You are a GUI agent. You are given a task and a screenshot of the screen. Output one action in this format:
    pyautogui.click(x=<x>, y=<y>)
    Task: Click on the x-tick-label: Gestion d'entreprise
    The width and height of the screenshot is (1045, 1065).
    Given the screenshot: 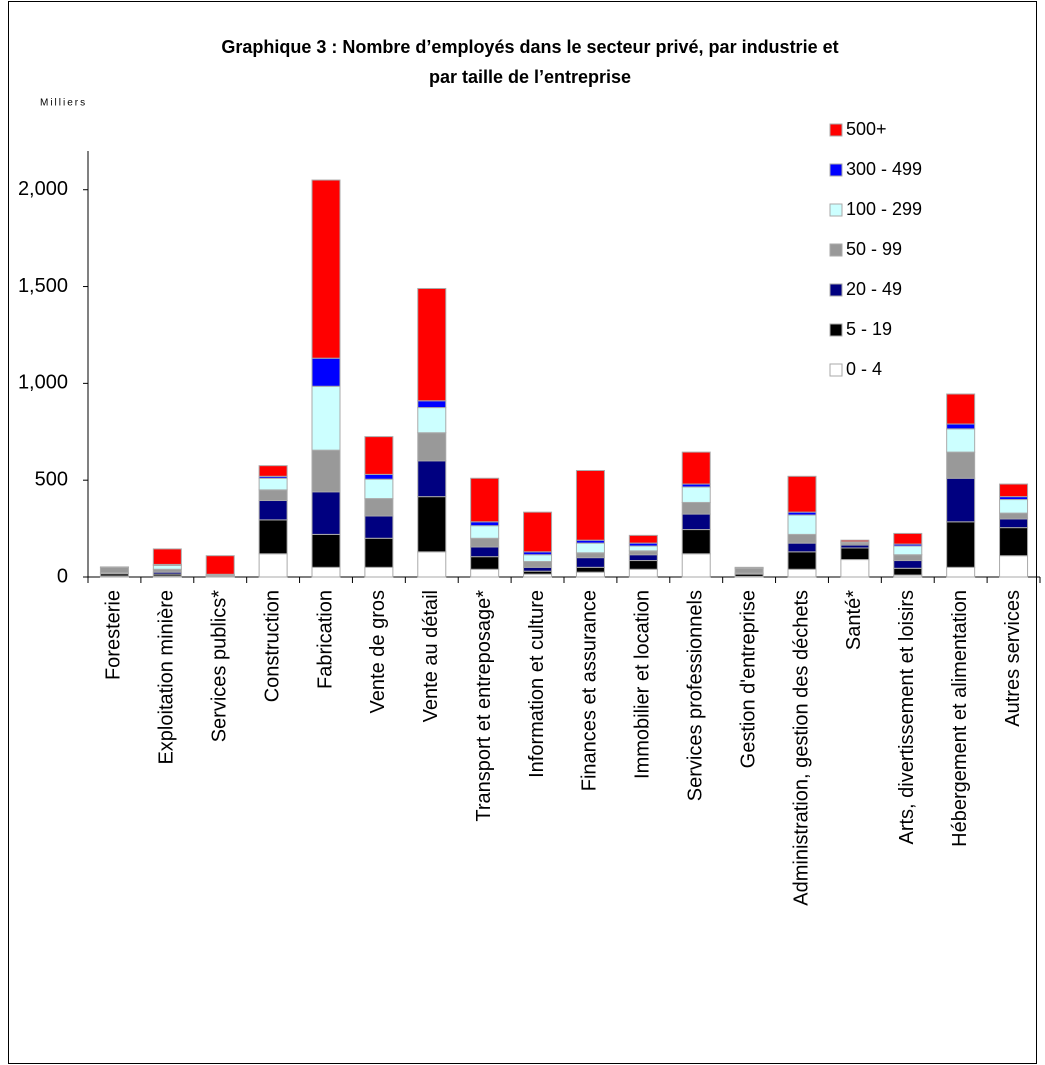 What is the action you would take?
    pyautogui.click(x=748, y=679)
    